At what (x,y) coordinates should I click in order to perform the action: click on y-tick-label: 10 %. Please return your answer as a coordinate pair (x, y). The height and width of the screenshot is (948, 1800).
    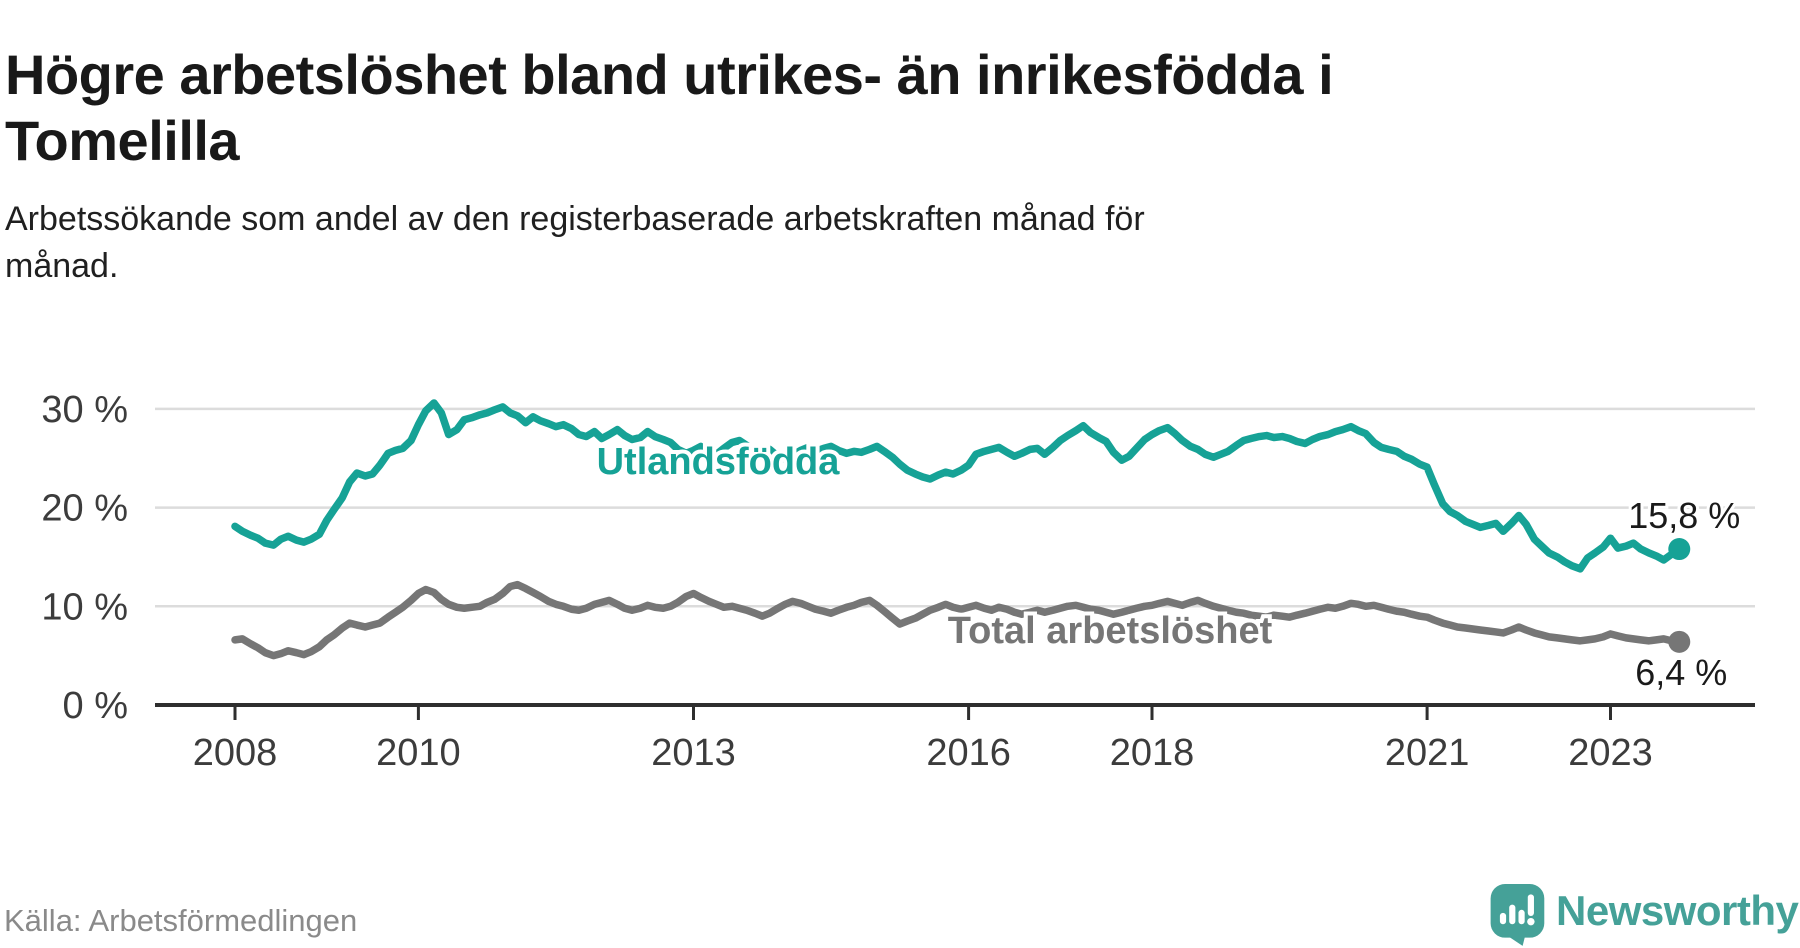
    Looking at the image, I should click on (84, 607).